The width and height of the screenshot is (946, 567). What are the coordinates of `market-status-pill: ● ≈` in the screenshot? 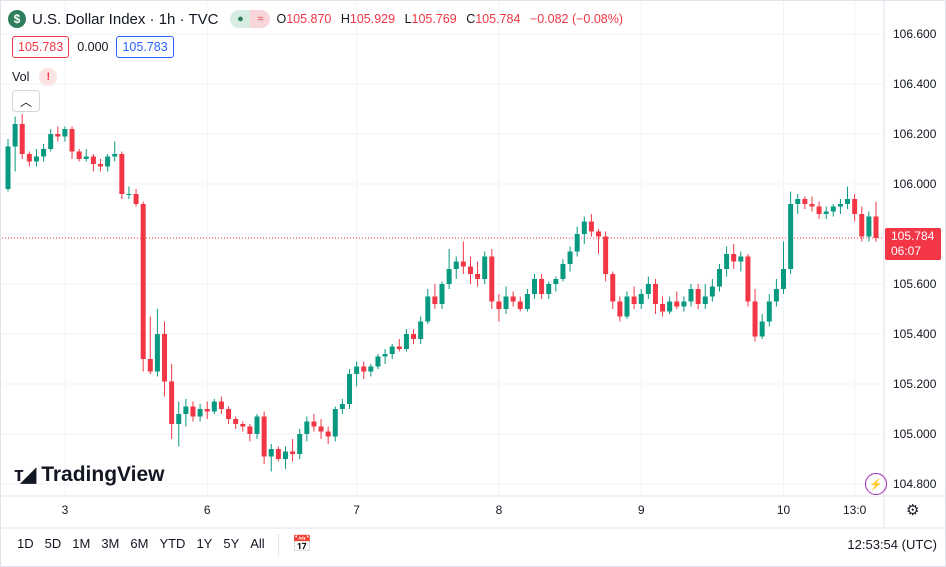 It's located at (250, 19).